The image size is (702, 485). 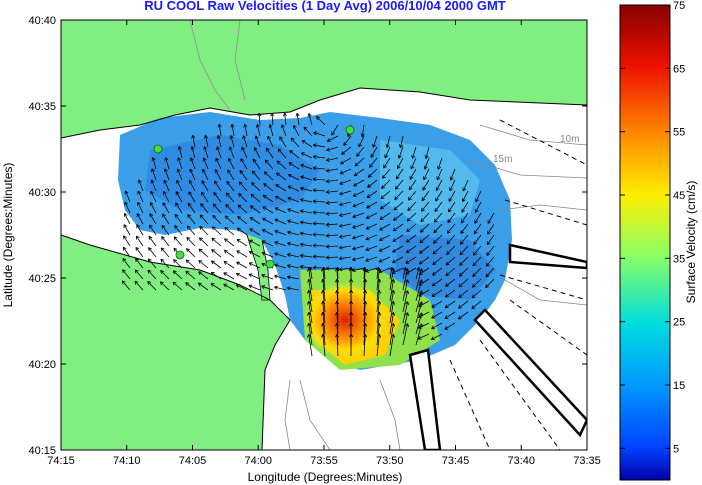 What do you see at coordinates (456, 461) in the screenshot?
I see `x-tick-label: 73:45` at bounding box center [456, 461].